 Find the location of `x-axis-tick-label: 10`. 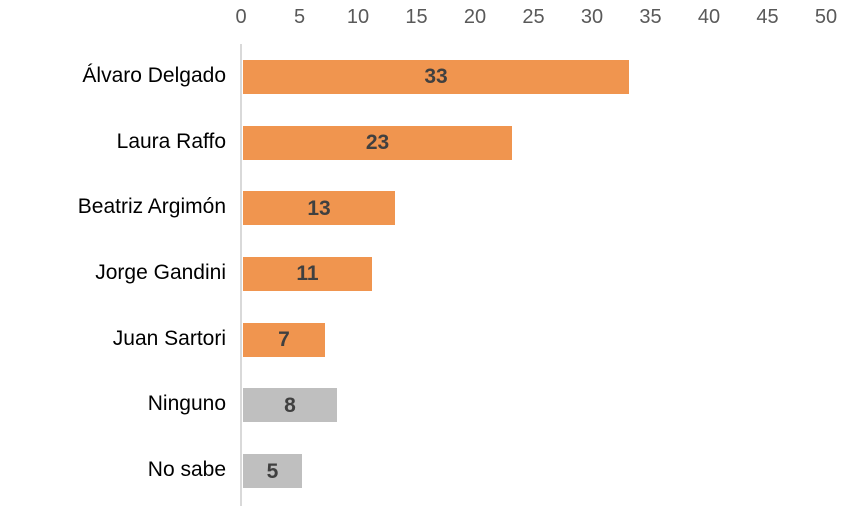

x-axis-tick-label: 10 is located at coordinates (358, 17).